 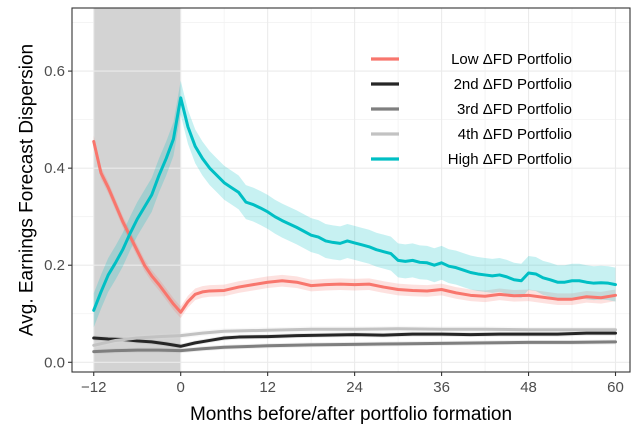 What do you see at coordinates (267, 387) in the screenshot?
I see `x-tick-label: 12` at bounding box center [267, 387].